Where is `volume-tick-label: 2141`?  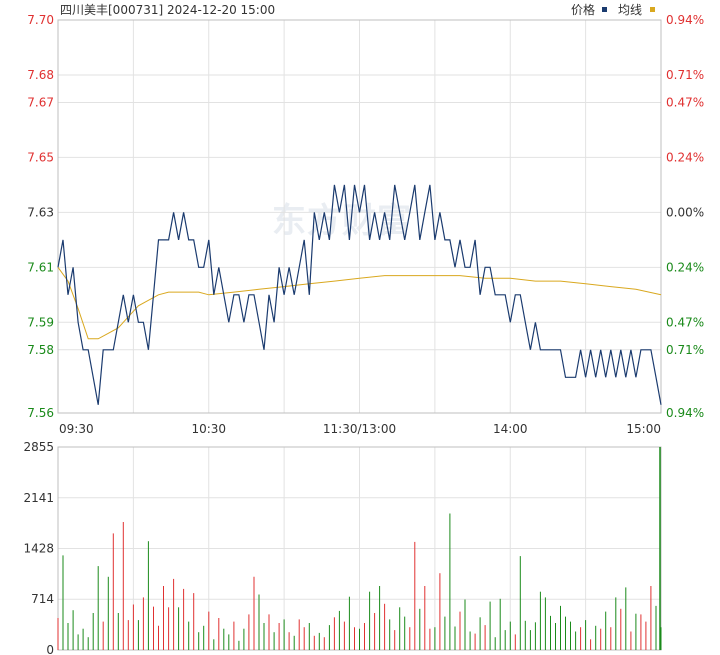 volume-tick-label: 2141 is located at coordinates (38, 498).